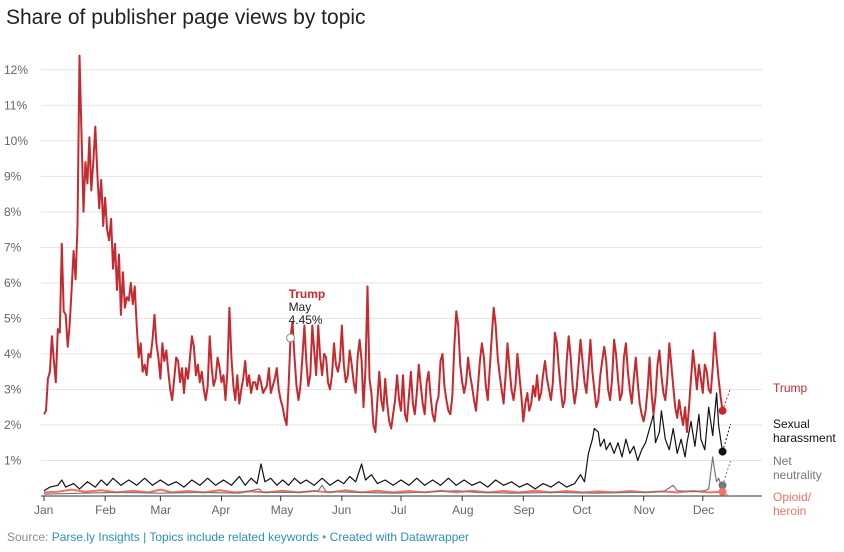  What do you see at coordinates (462, 510) in the screenshot?
I see `x-tick-label: Aug` at bounding box center [462, 510].